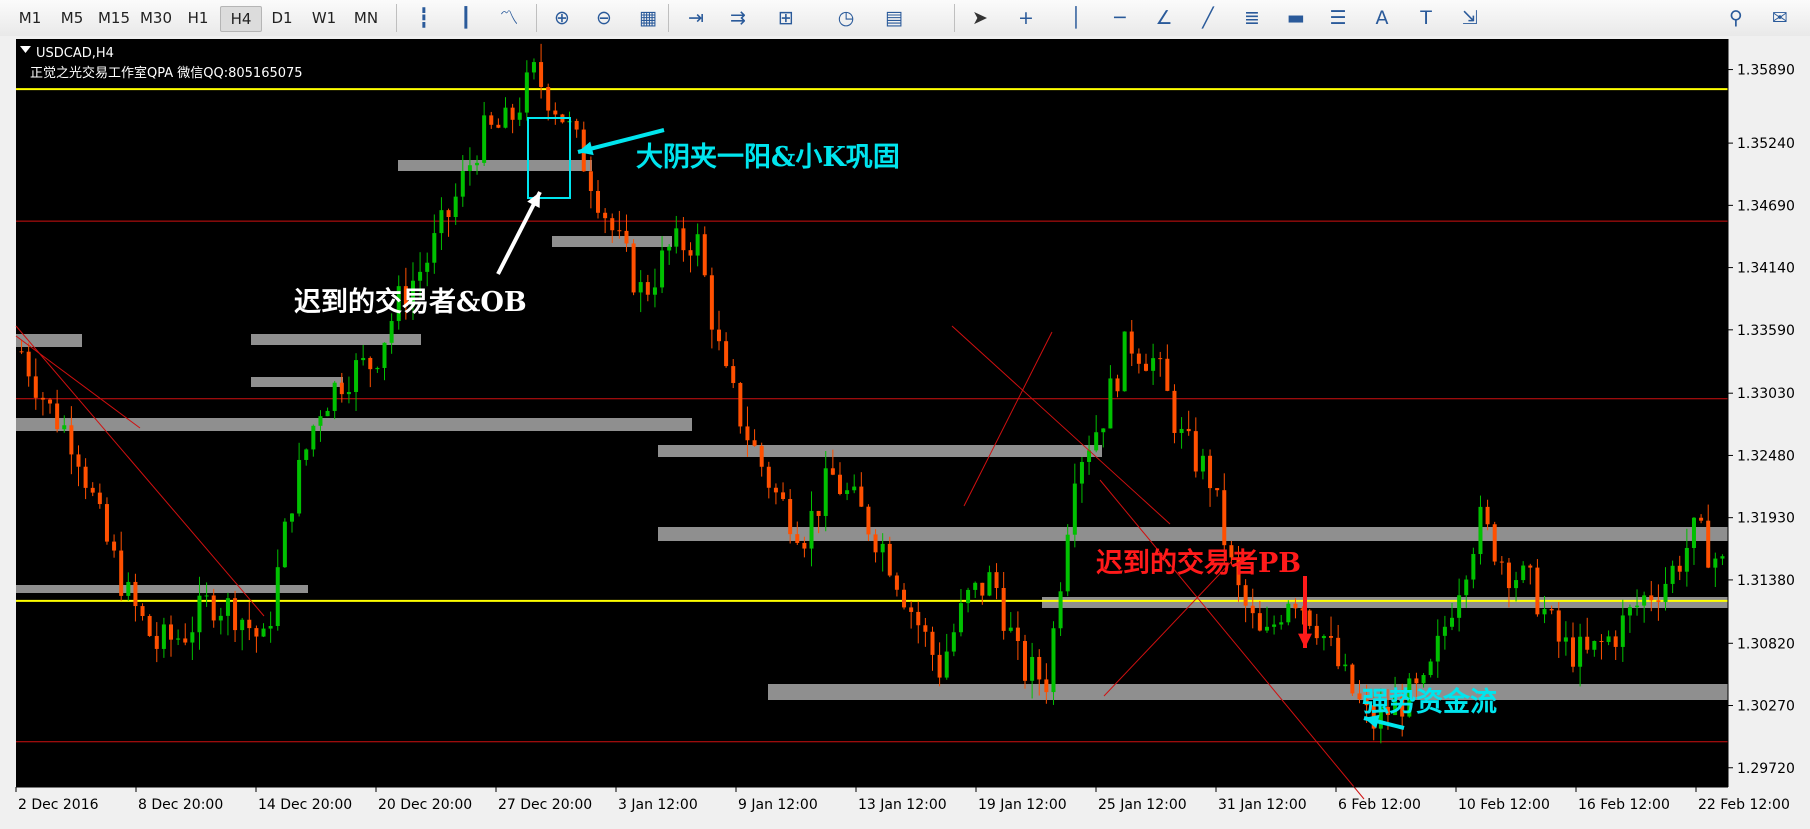  Describe the element at coordinates (1382, 18) in the screenshot. I see `text-icon: A` at that location.